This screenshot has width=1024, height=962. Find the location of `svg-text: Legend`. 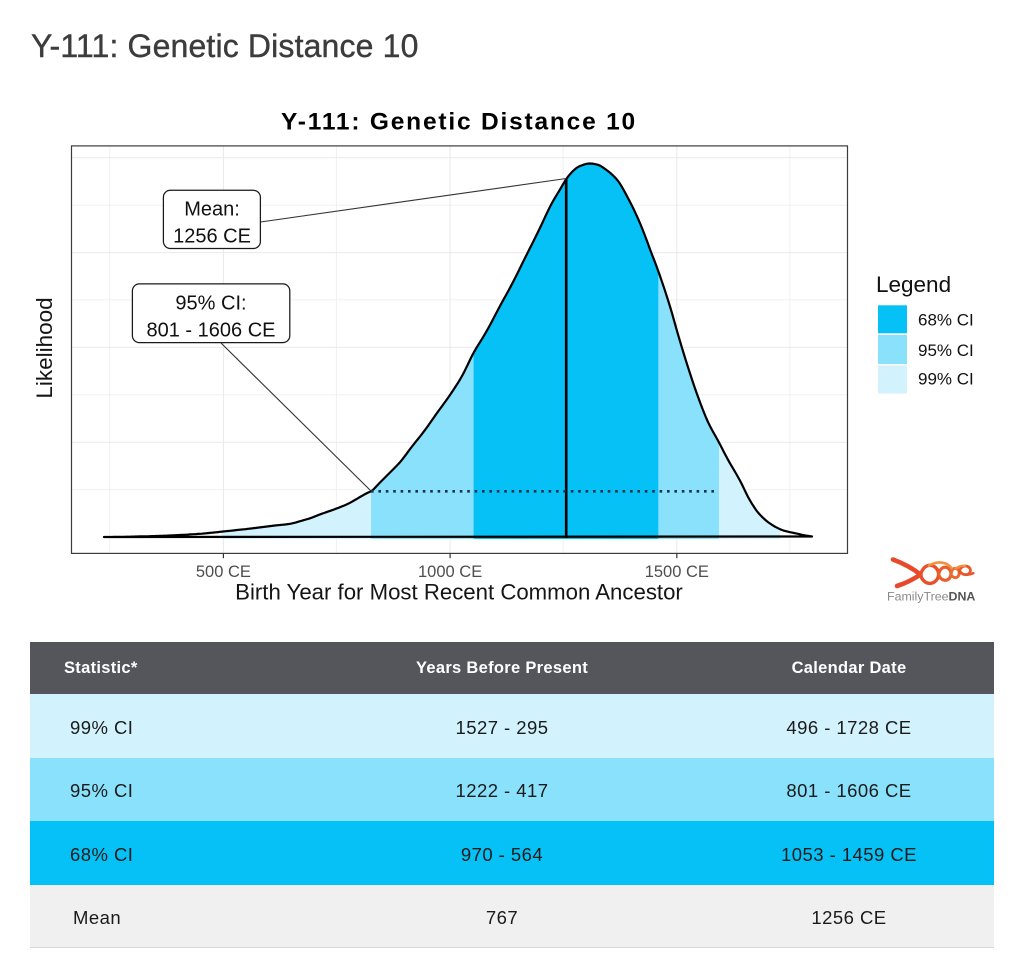

svg-text: Legend is located at coordinates (913, 284).